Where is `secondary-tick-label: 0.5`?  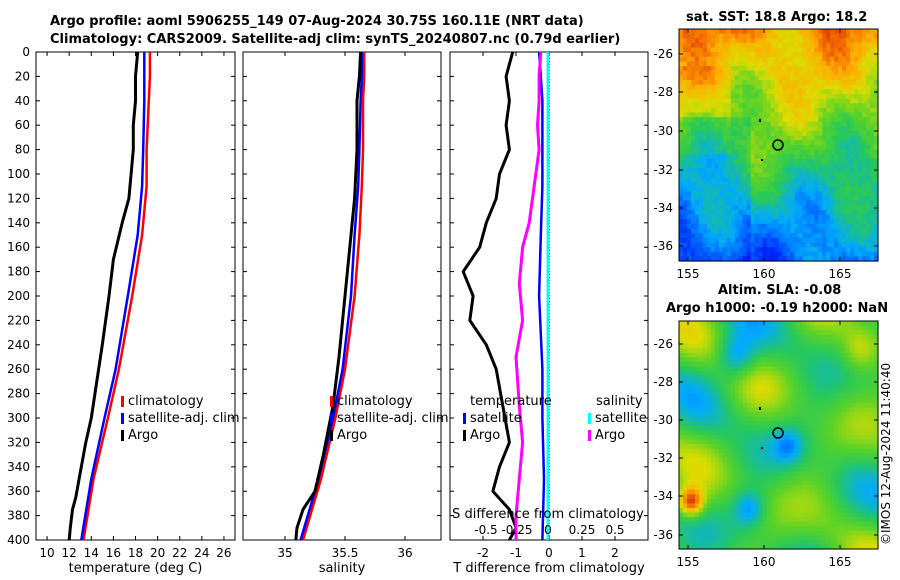
secondary-tick-label: 0.5 is located at coordinates (614, 530).